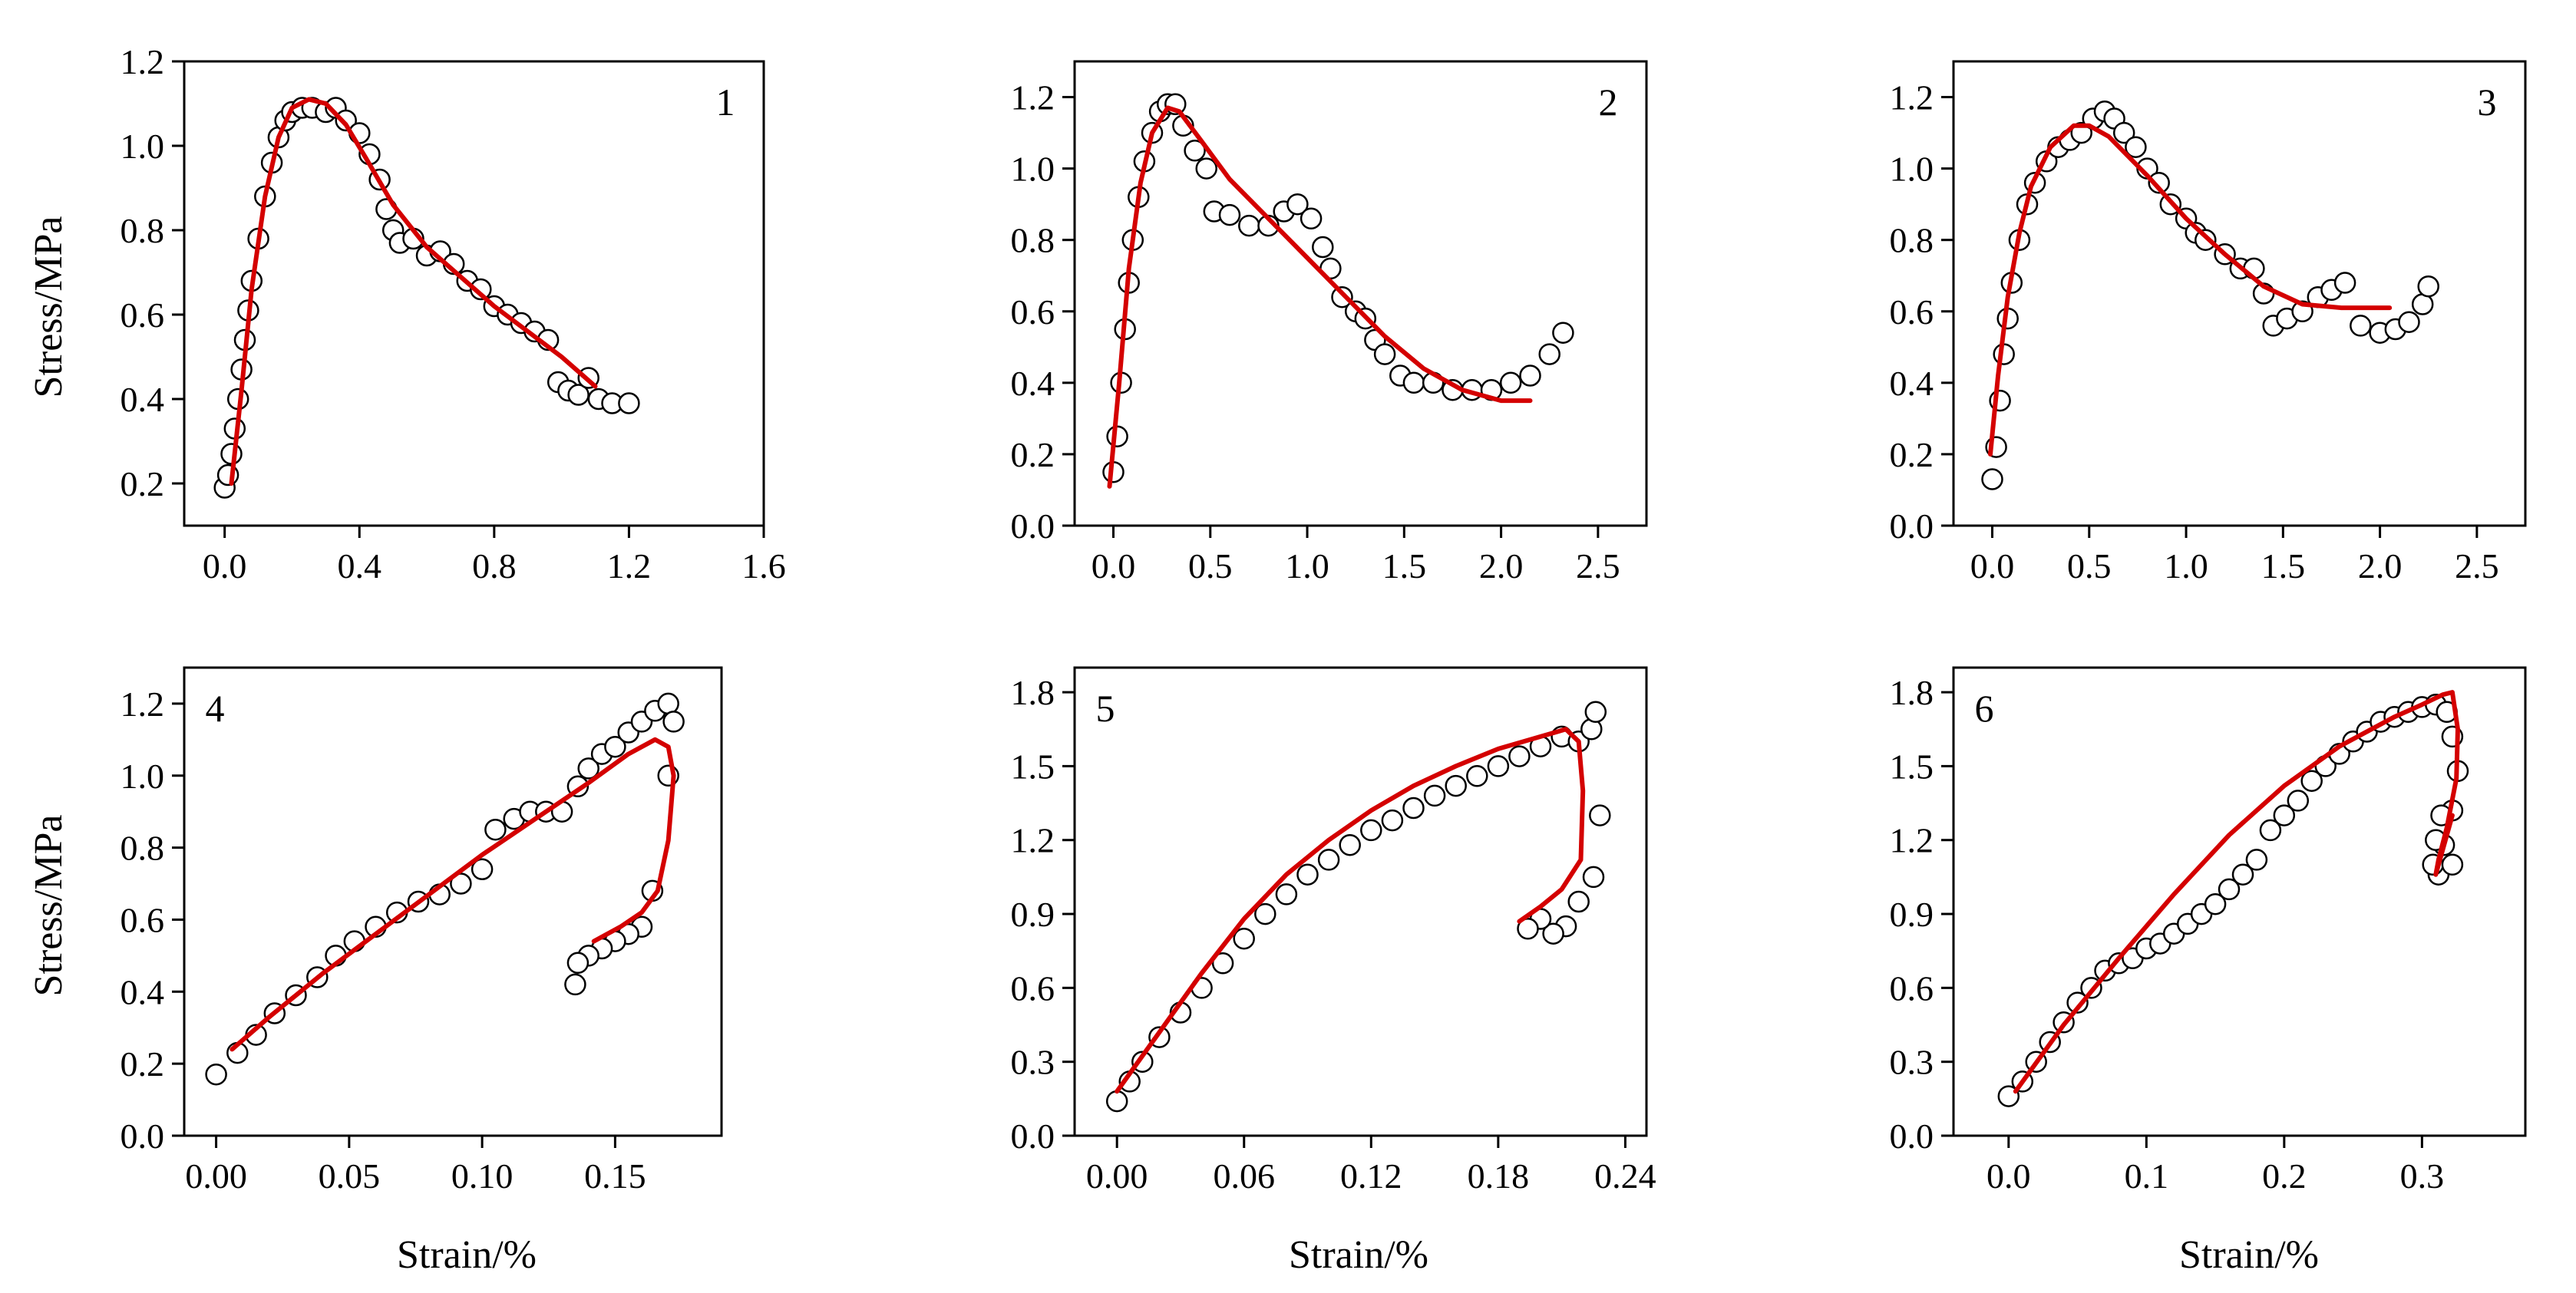 Image resolution: width=2576 pixels, height=1293 pixels. Describe the element at coordinates (143, 991) in the screenshot. I see `panel-4-y-tick-label: 0.4` at that location.